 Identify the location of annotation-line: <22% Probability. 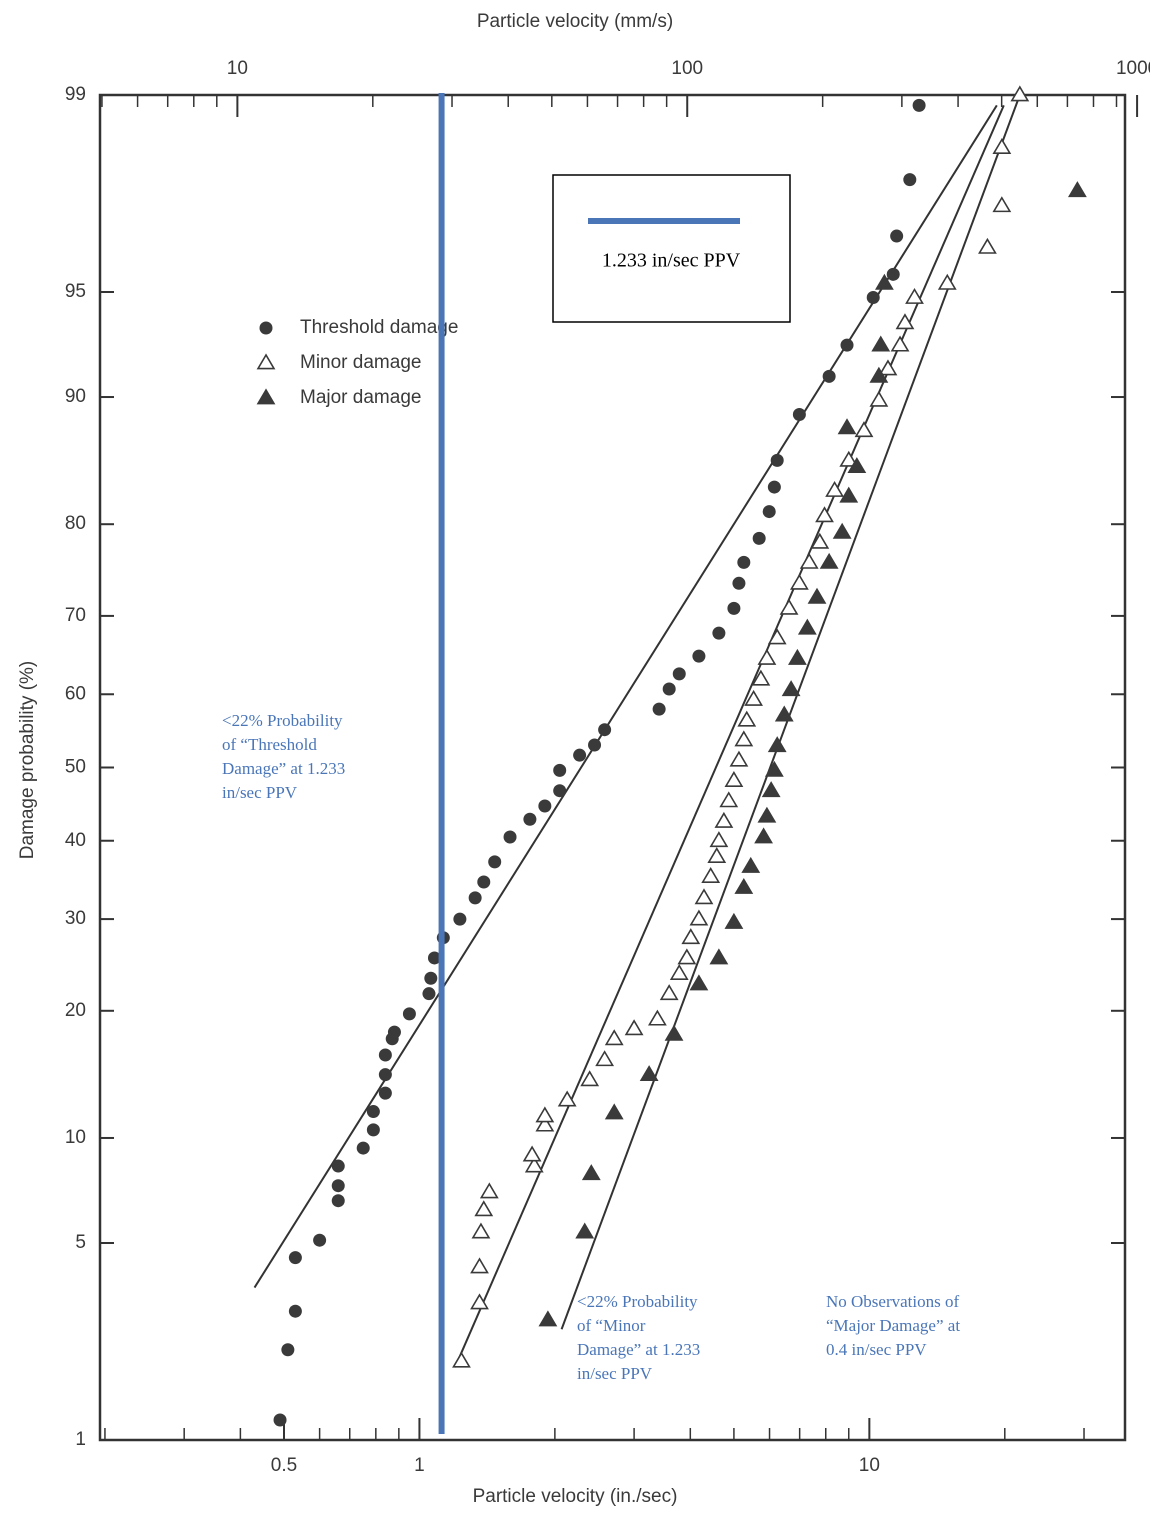
(637, 1301).